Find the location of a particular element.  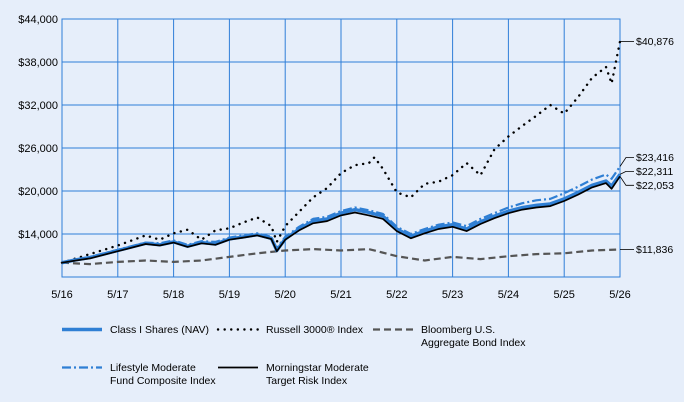

x-tick-label: 5/21 is located at coordinates (340, 295).